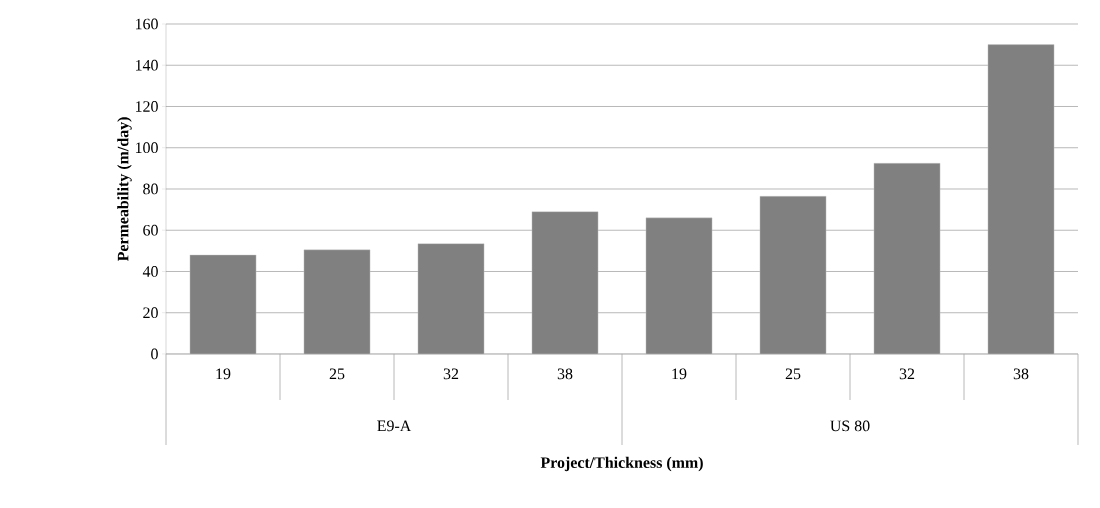 This screenshot has height=508, width=1100. What do you see at coordinates (394, 426) in the screenshot?
I see `text: E9-A` at bounding box center [394, 426].